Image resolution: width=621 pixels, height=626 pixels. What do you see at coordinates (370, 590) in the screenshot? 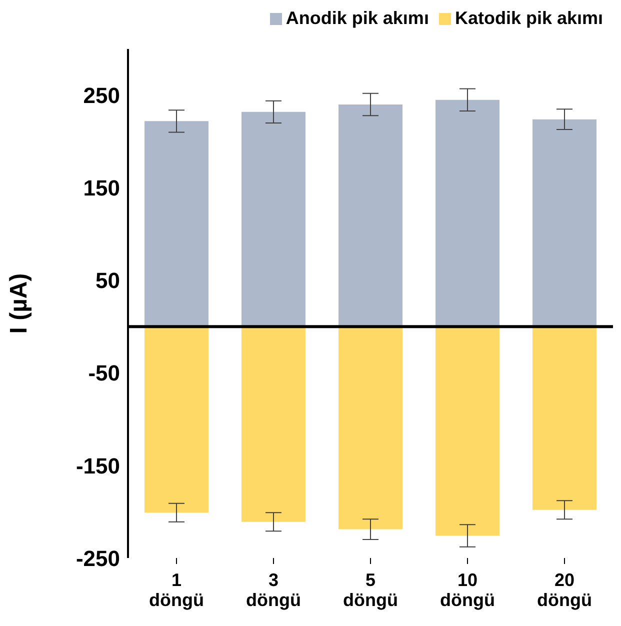
I see `x-tick-label: 5 döngü` at bounding box center [370, 590].